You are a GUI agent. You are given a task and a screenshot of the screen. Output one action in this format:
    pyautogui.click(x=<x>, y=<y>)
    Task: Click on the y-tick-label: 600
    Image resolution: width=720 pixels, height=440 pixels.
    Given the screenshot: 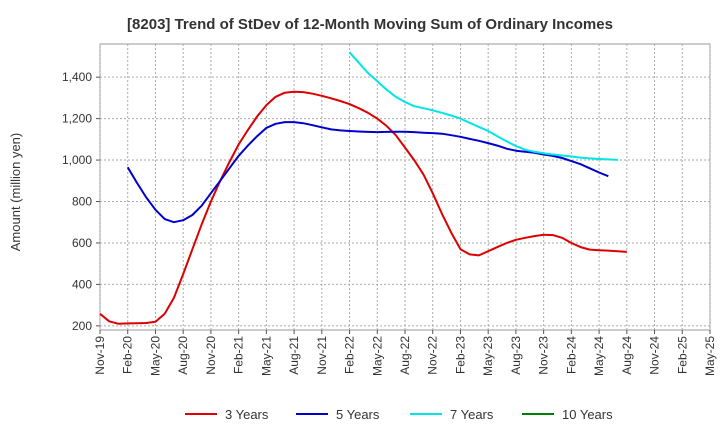 What is the action you would take?
    pyautogui.click(x=82, y=243)
    